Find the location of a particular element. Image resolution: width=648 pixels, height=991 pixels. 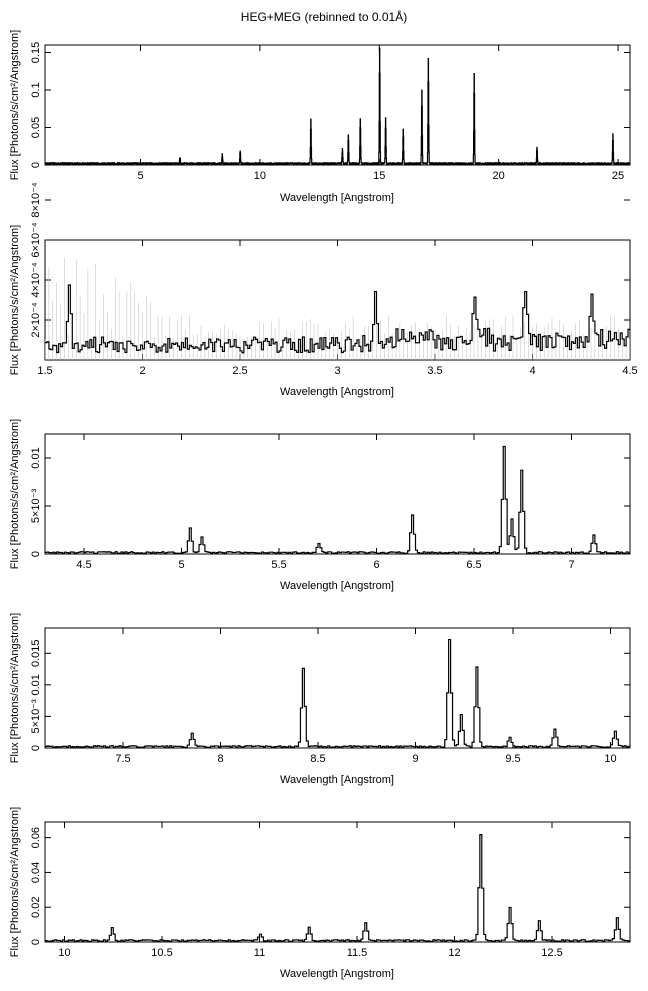

x-tick-labels: 4.5 5 5.5 6 6.5 7 is located at coordinates (325, 502).